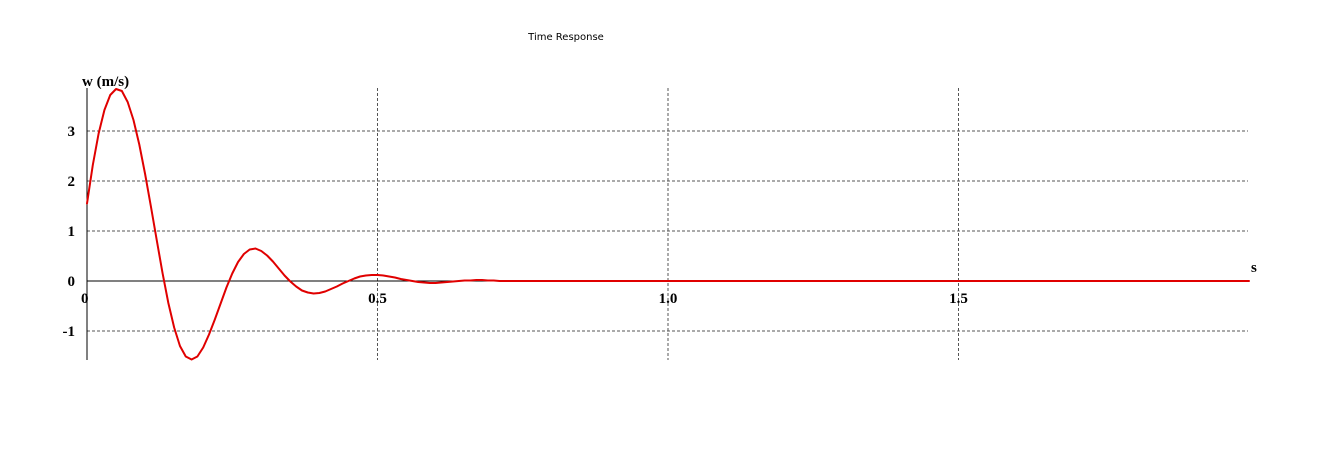 Image resolution: width=1337 pixels, height=452 pixels. Describe the element at coordinates (85, 299) in the screenshot. I see `x-tick-label: 0` at that location.